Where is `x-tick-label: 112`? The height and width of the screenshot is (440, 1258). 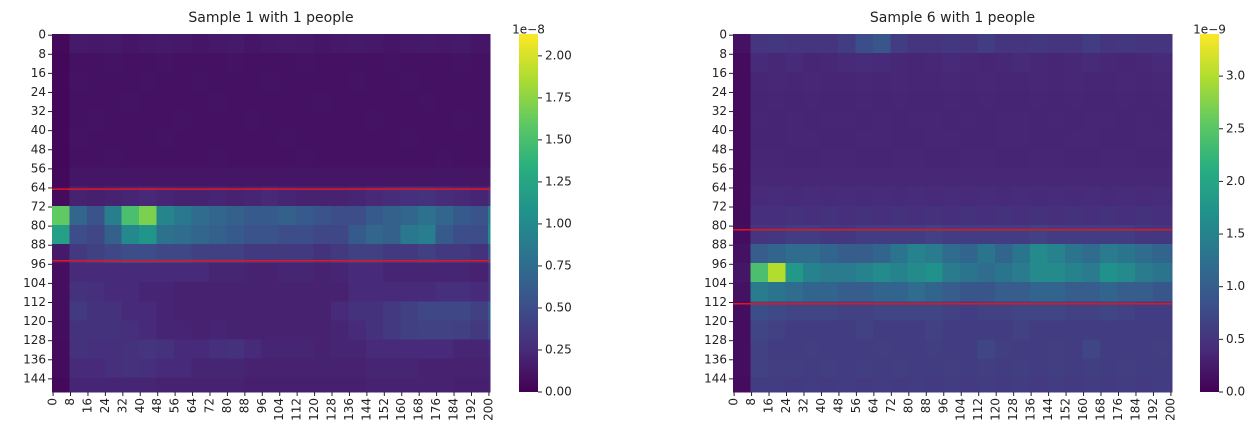
x-tick-label: 112 is located at coordinates (297, 409).